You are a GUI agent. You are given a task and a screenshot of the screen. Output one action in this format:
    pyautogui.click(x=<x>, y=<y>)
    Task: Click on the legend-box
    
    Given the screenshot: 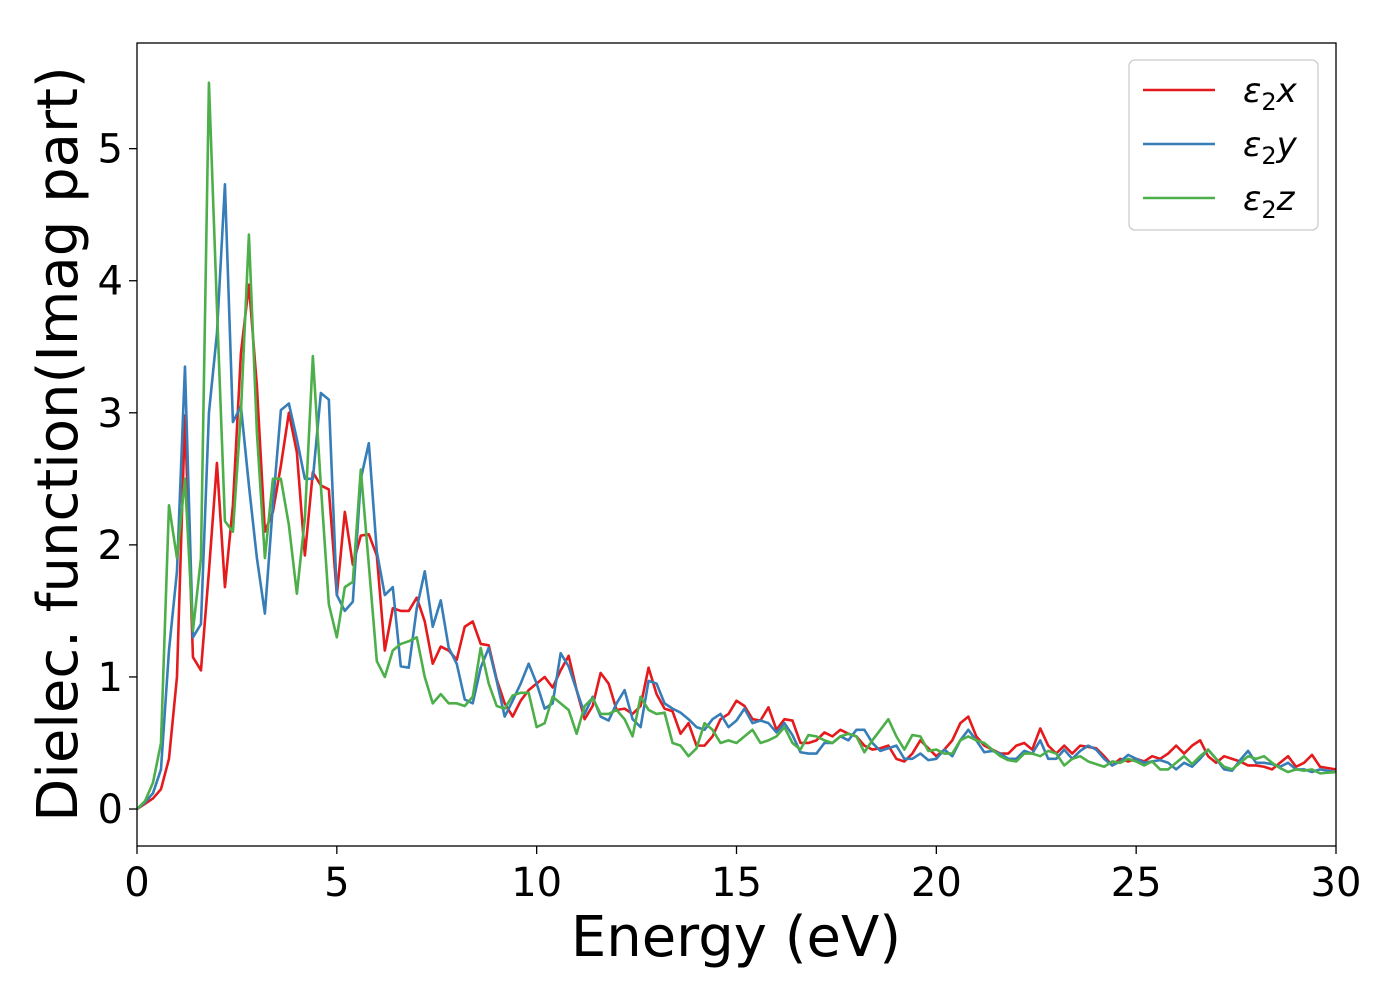 What is the action you would take?
    pyautogui.click(x=1223, y=145)
    